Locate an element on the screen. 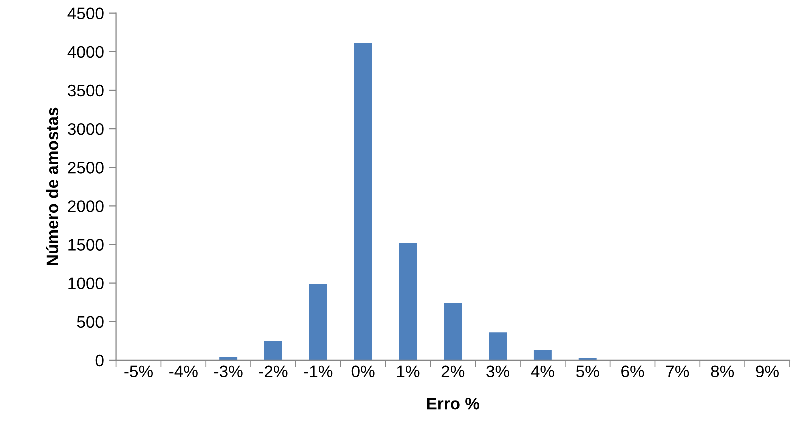 The width and height of the screenshot is (802, 445). x-tick-label: -5% is located at coordinates (138, 372).